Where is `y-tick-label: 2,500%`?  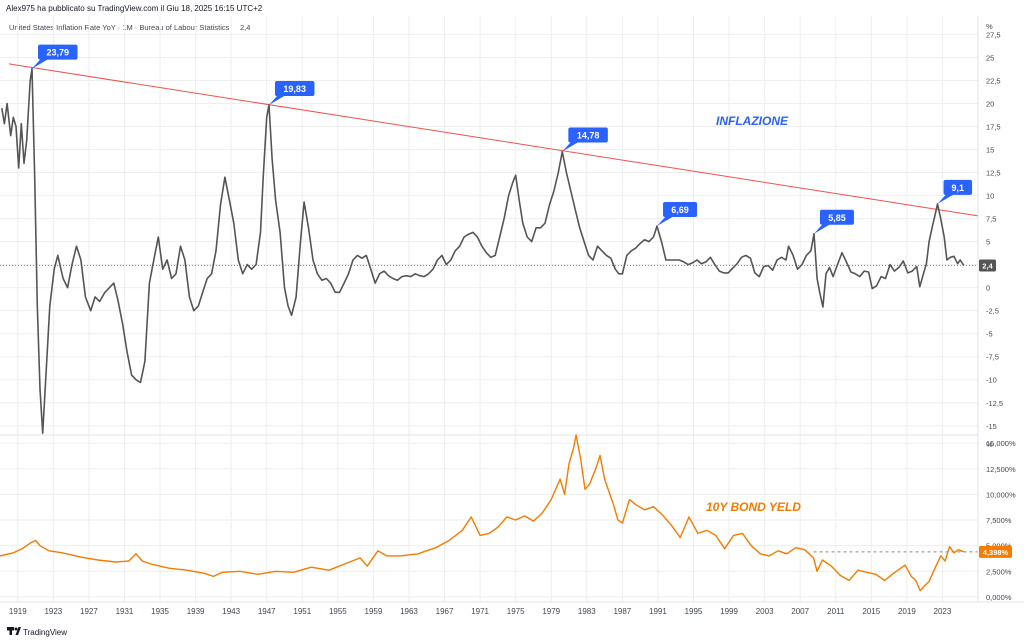 y-tick-label: 2,500% is located at coordinates (999, 571).